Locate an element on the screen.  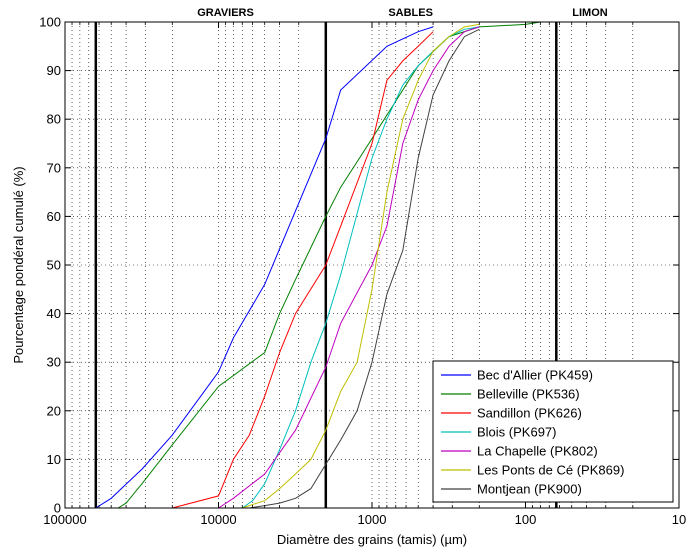
legend-entry-label: Belleville (PK536) is located at coordinates (528, 394).